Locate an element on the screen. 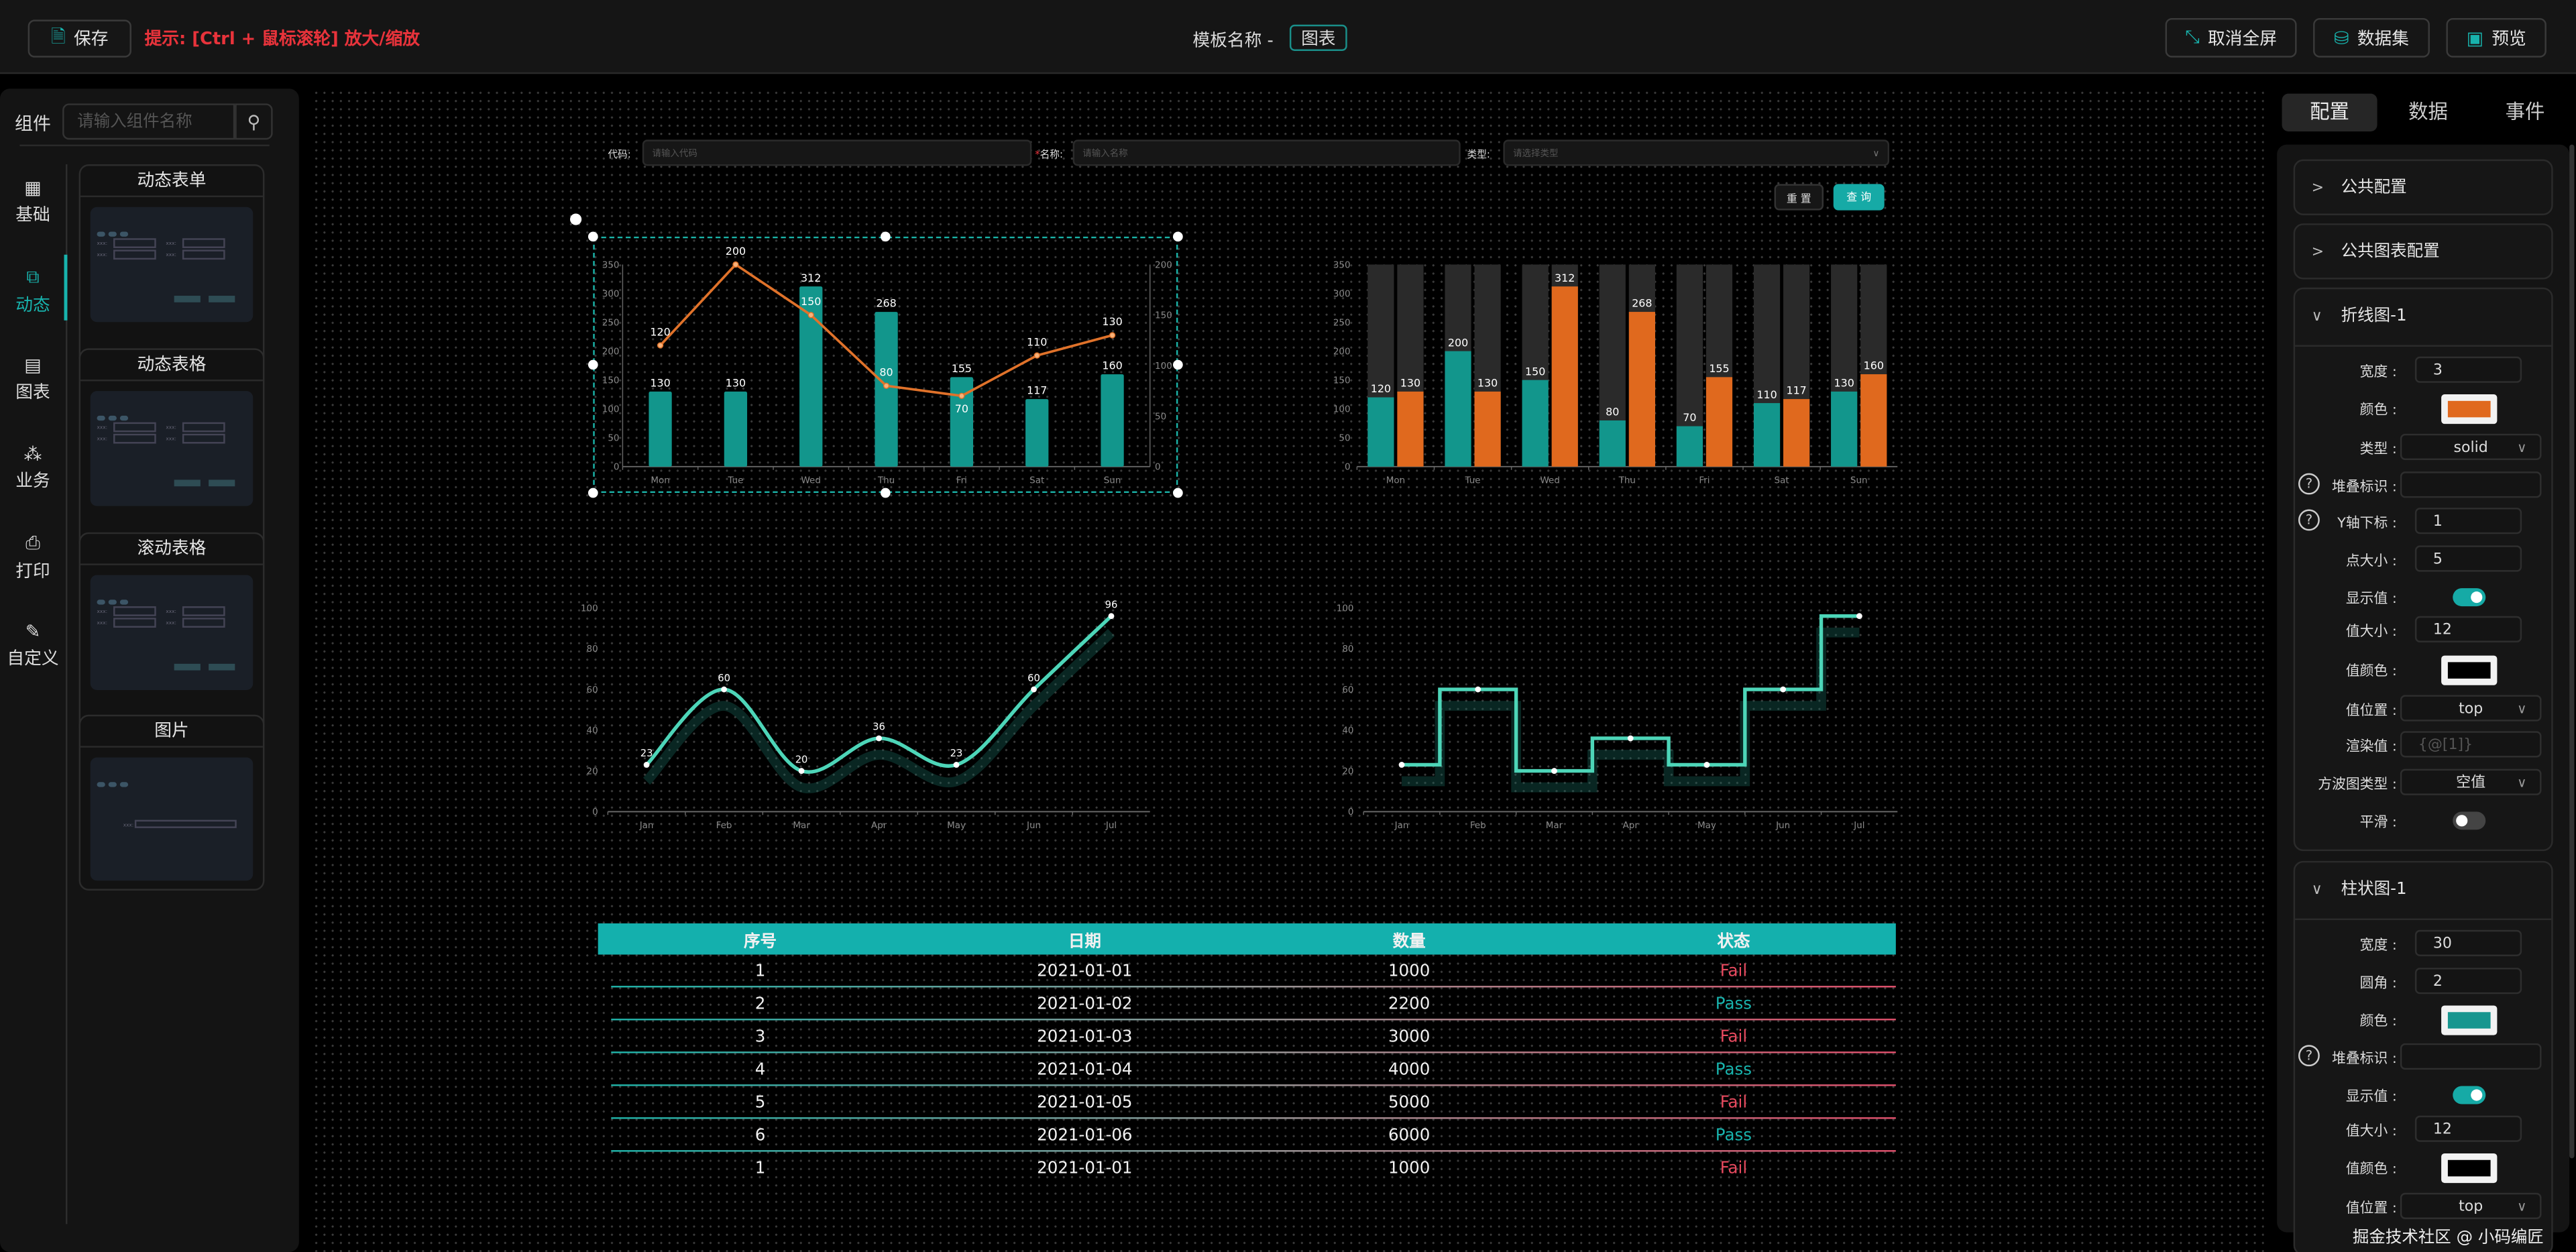 This screenshot has height=1252, width=2576. smooth-toggle is located at coordinates (2469, 821).